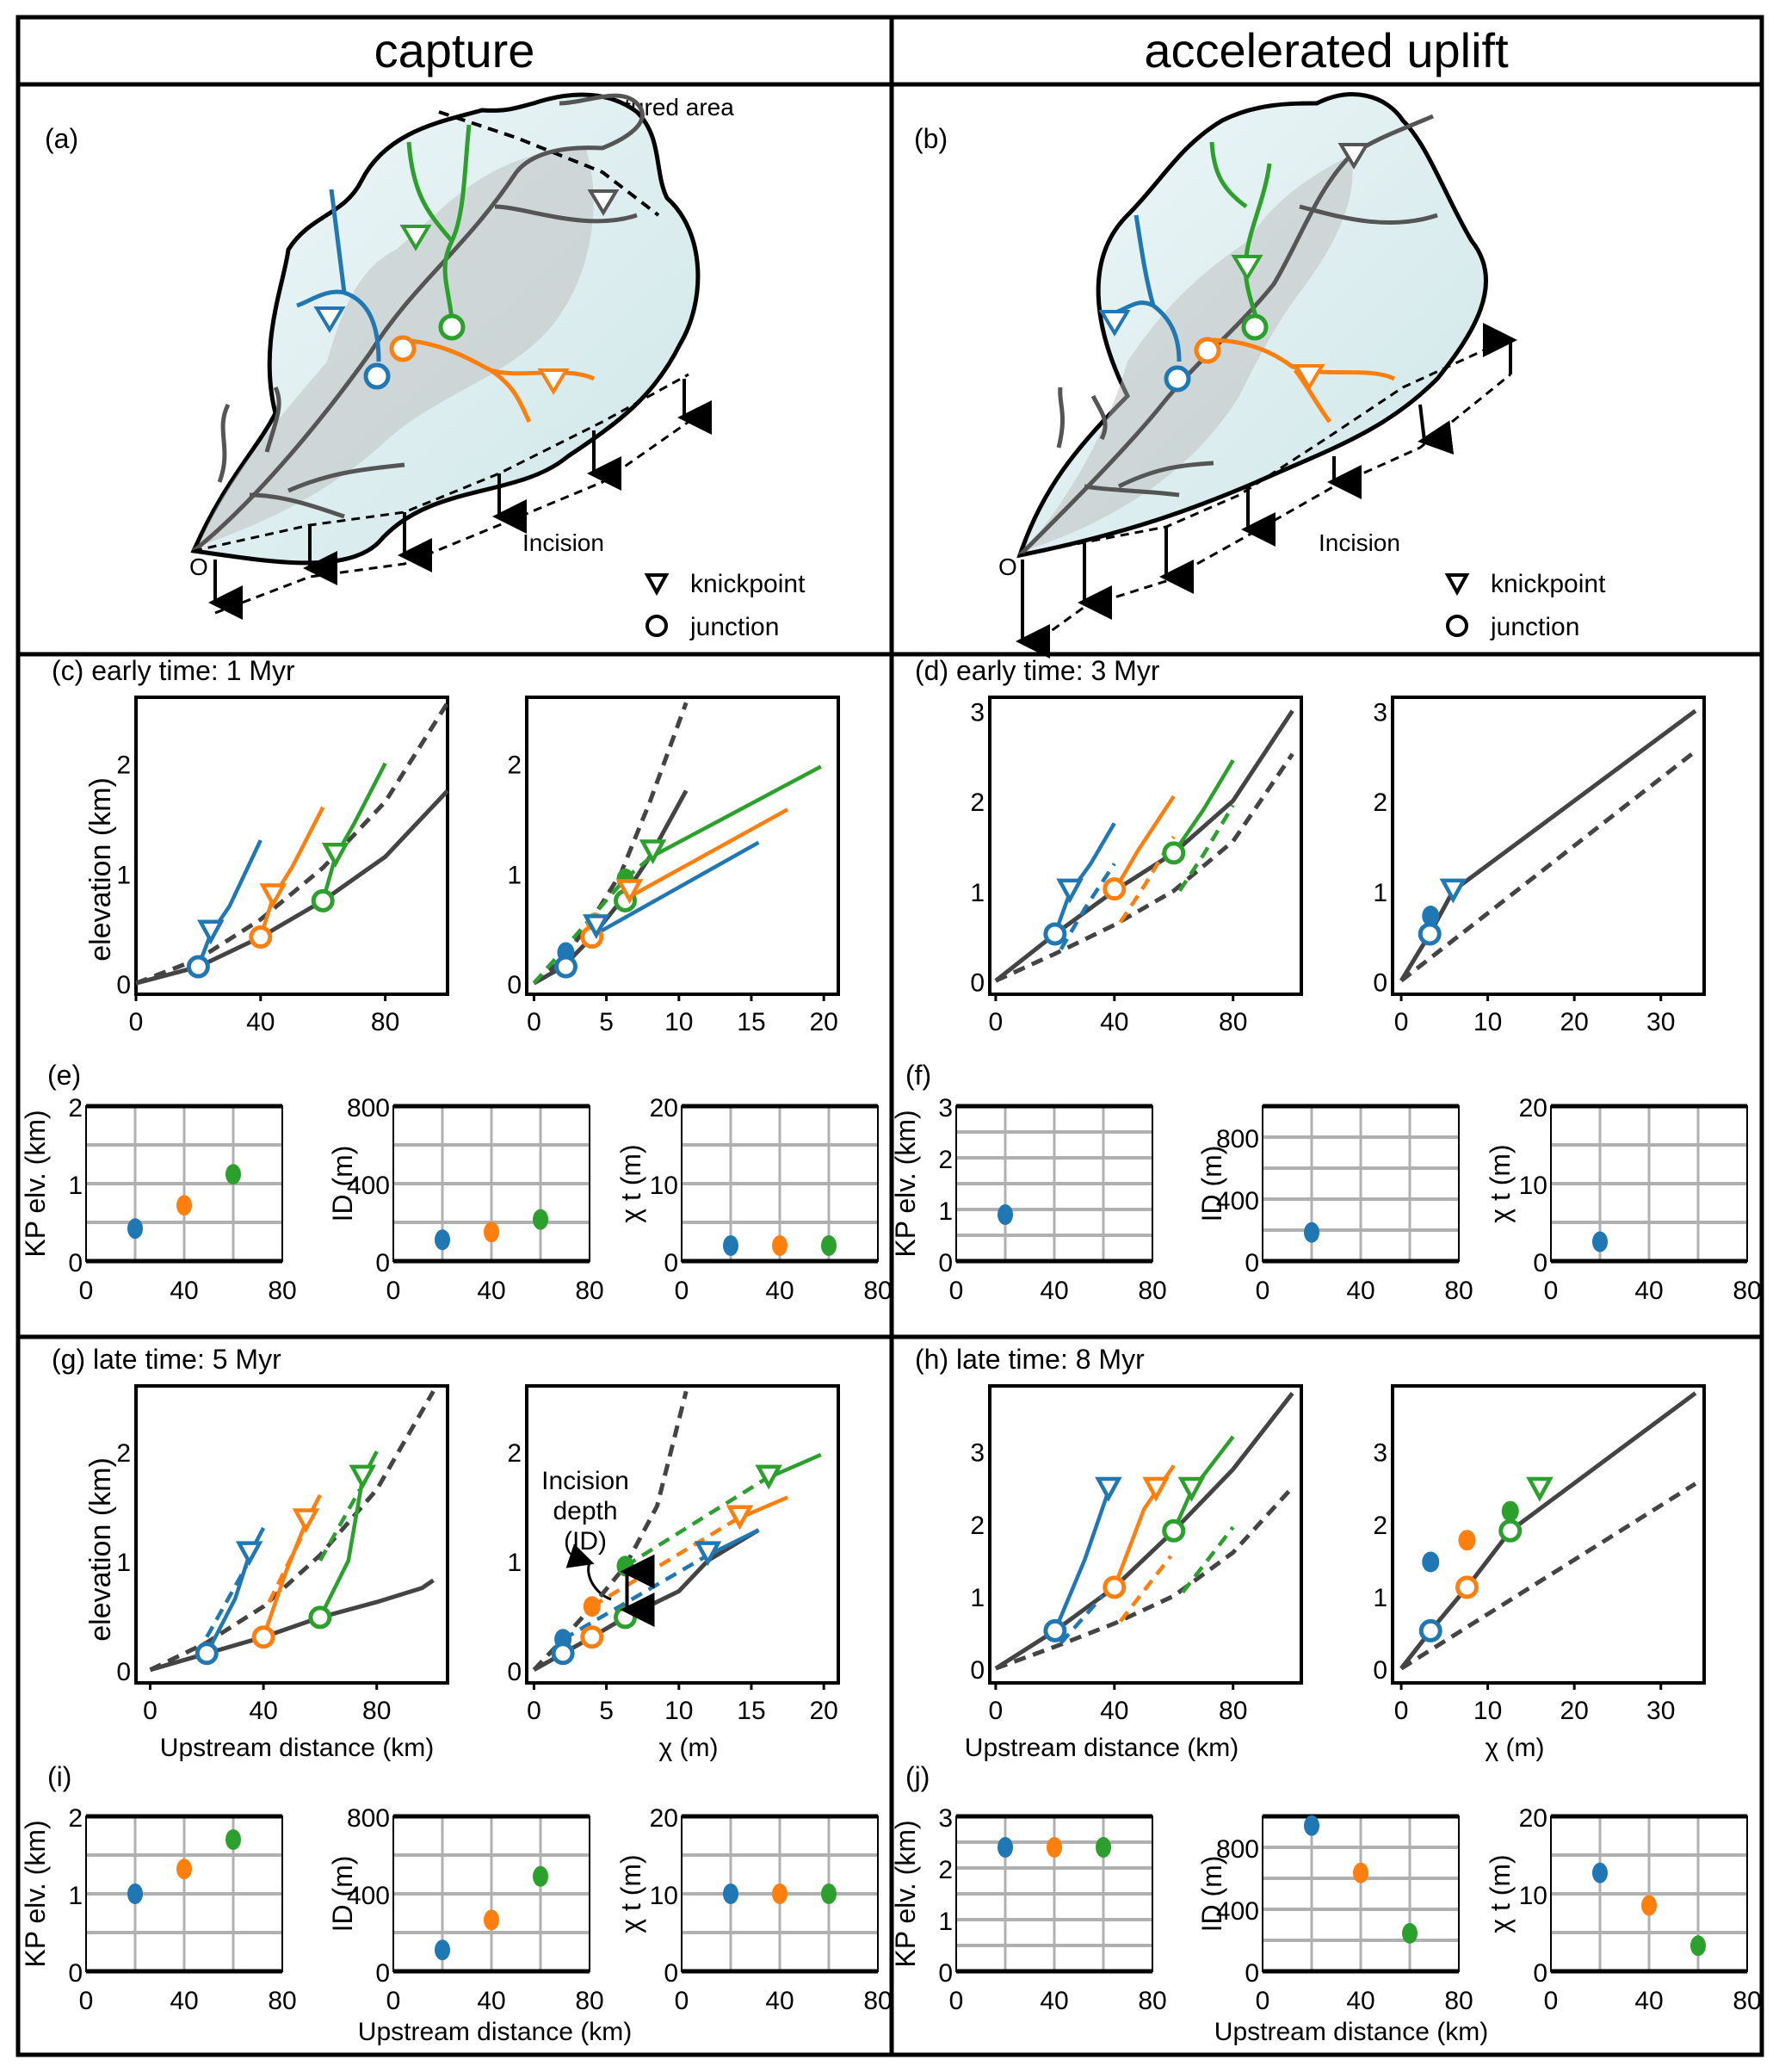 The width and height of the screenshot is (1779, 2072). What do you see at coordinates (1380, 713) in the screenshot?
I see `y-tick-label: 3` at bounding box center [1380, 713].